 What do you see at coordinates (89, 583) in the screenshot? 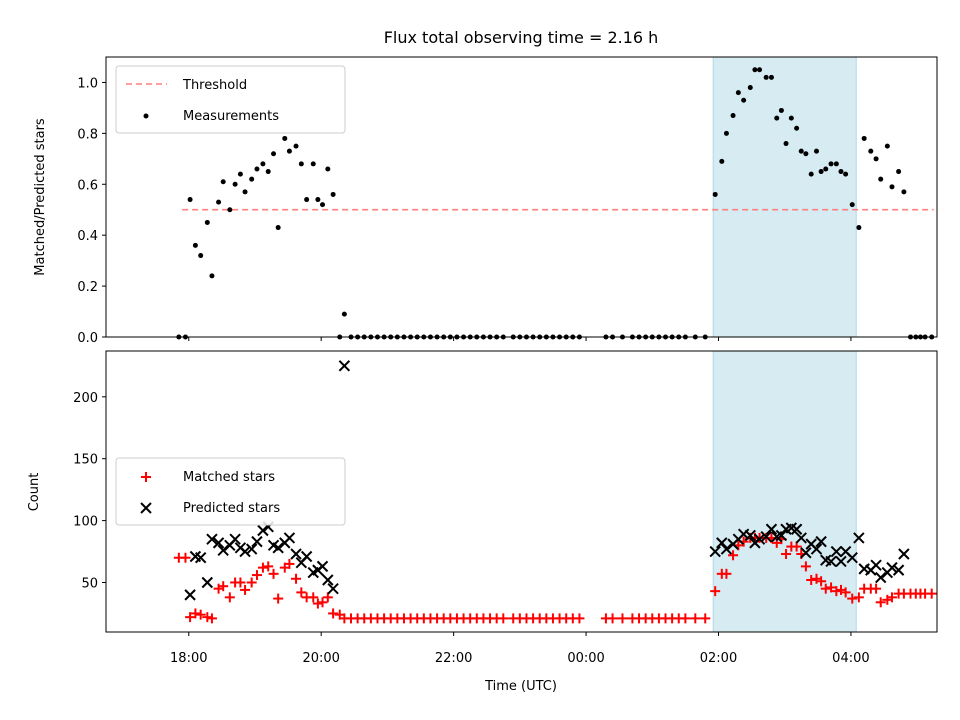
I see `bottom-y-tick-label: 50` at bounding box center [89, 583].